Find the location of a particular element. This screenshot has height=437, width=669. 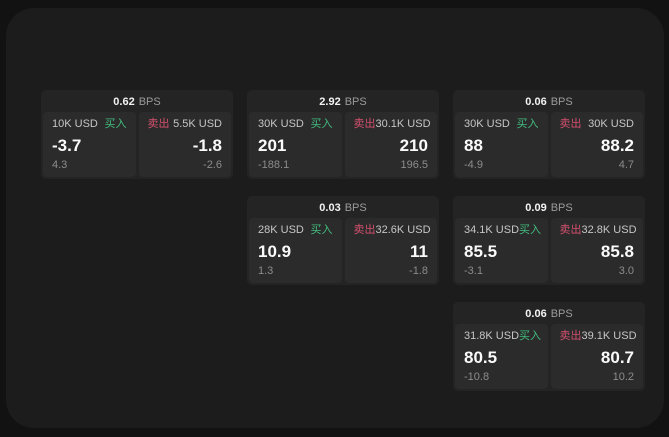

sell-change: 3.0 is located at coordinates (626, 271).